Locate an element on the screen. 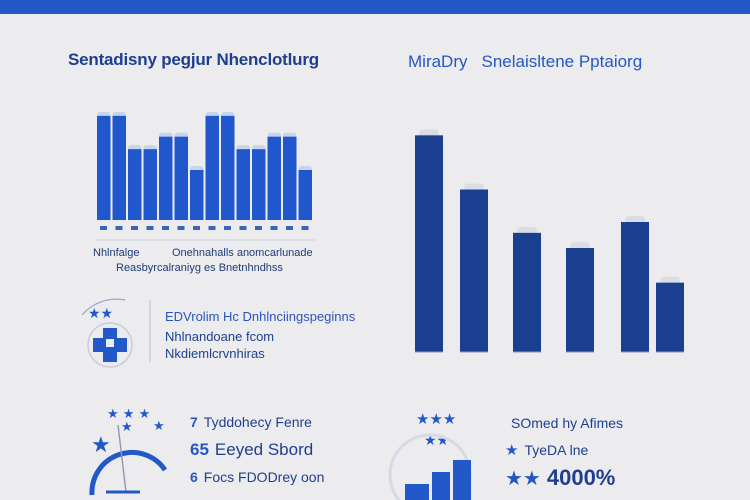  left-chart-title: Sentadisny pegjur Nhenclotlurg is located at coordinates (193, 59).